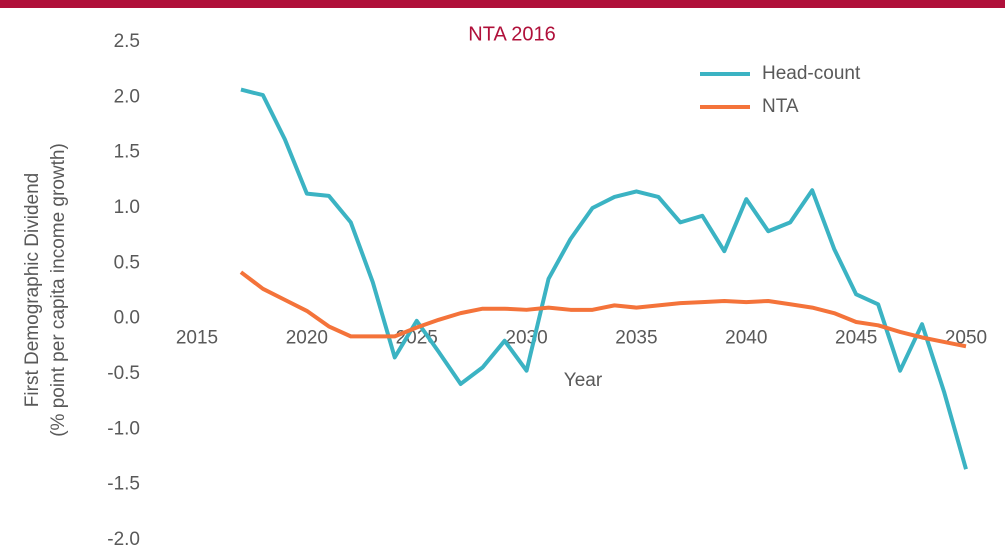 This screenshot has height=552, width=1005. Describe the element at coordinates (856, 338) in the screenshot. I see `x-tick-label: 2045` at that location.